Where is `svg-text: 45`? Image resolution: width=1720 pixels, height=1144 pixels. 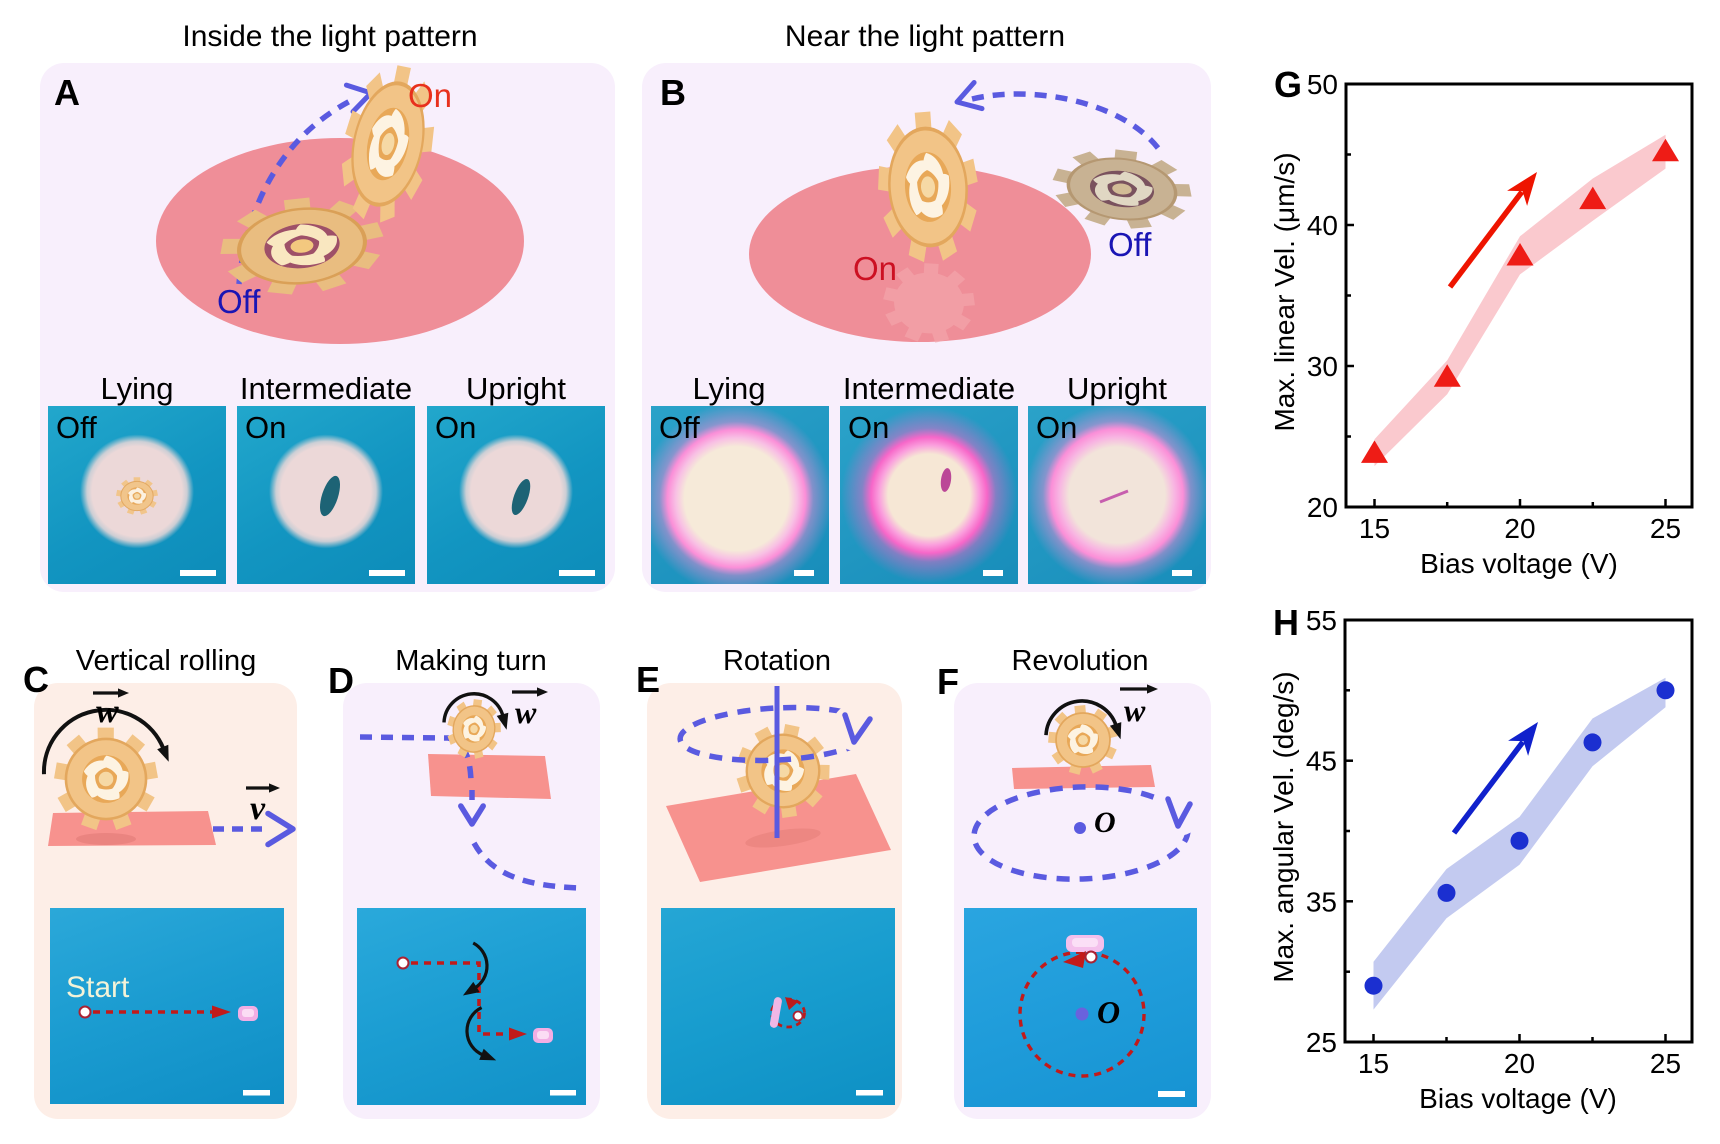 svg-text: 45 is located at coordinates (1321, 761).